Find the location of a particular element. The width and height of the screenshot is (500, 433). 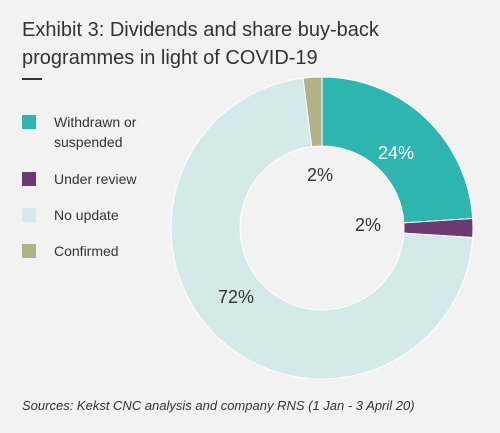

legend-item-confirmed: Confirmed is located at coordinates (98, 251).